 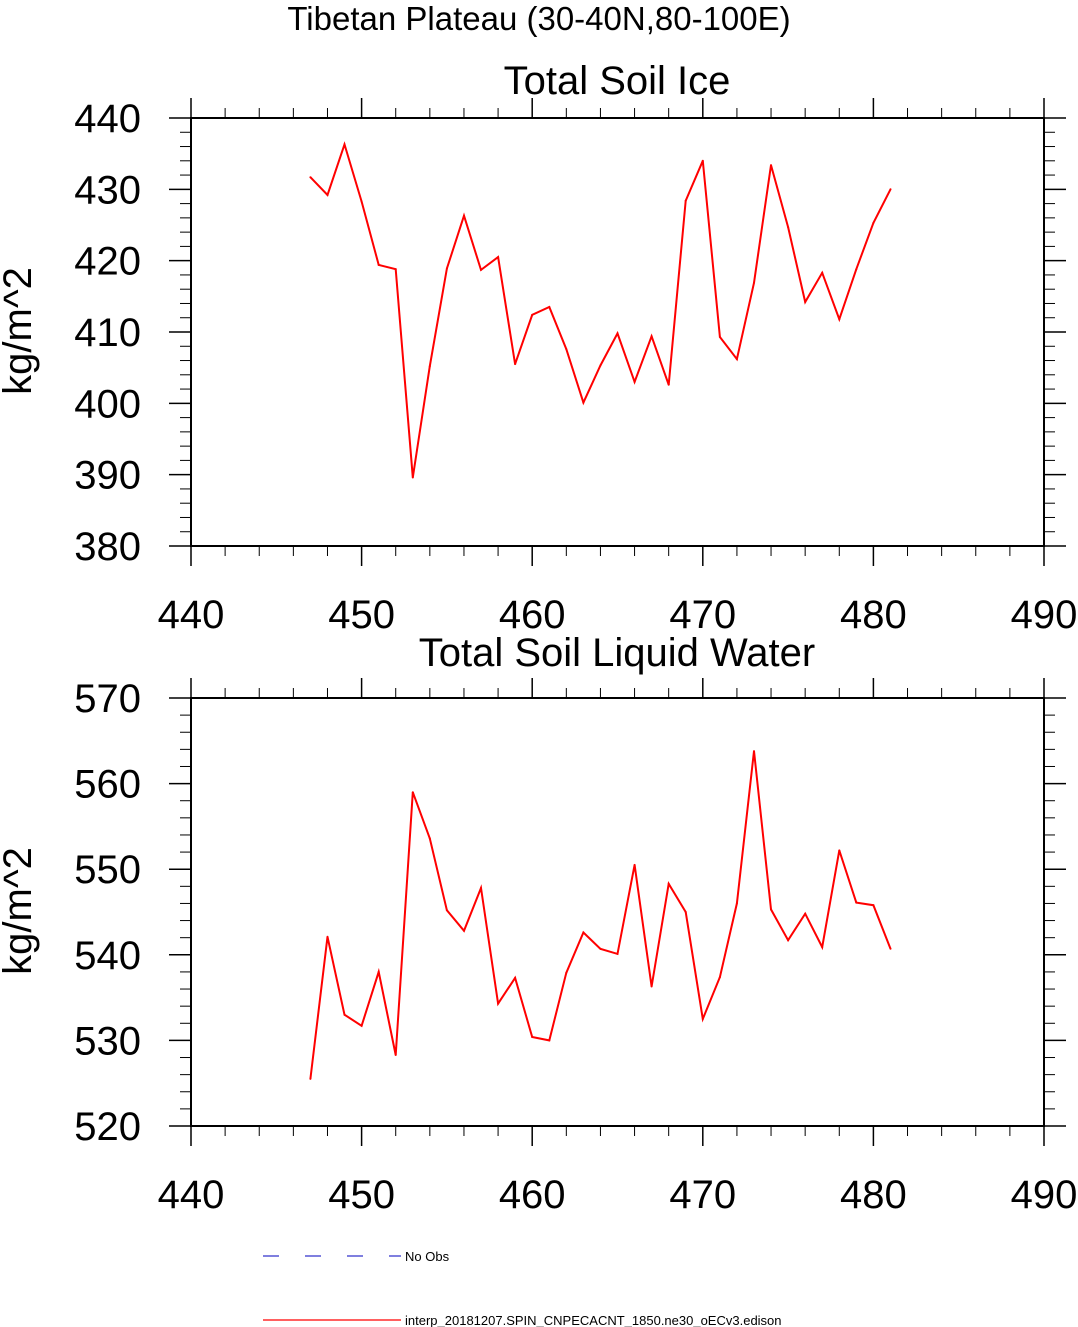 What do you see at coordinates (107, 333) in the screenshot?
I see `y-tick-label: 410` at bounding box center [107, 333].